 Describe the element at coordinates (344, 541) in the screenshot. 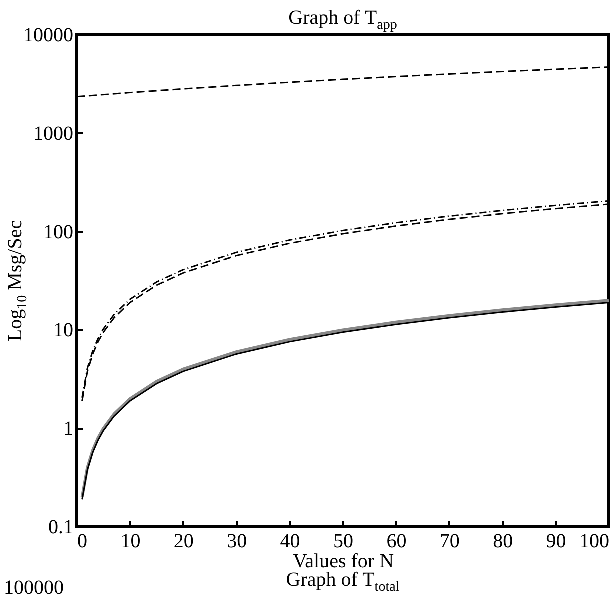

I see `x-tick-label: 50` at that location.